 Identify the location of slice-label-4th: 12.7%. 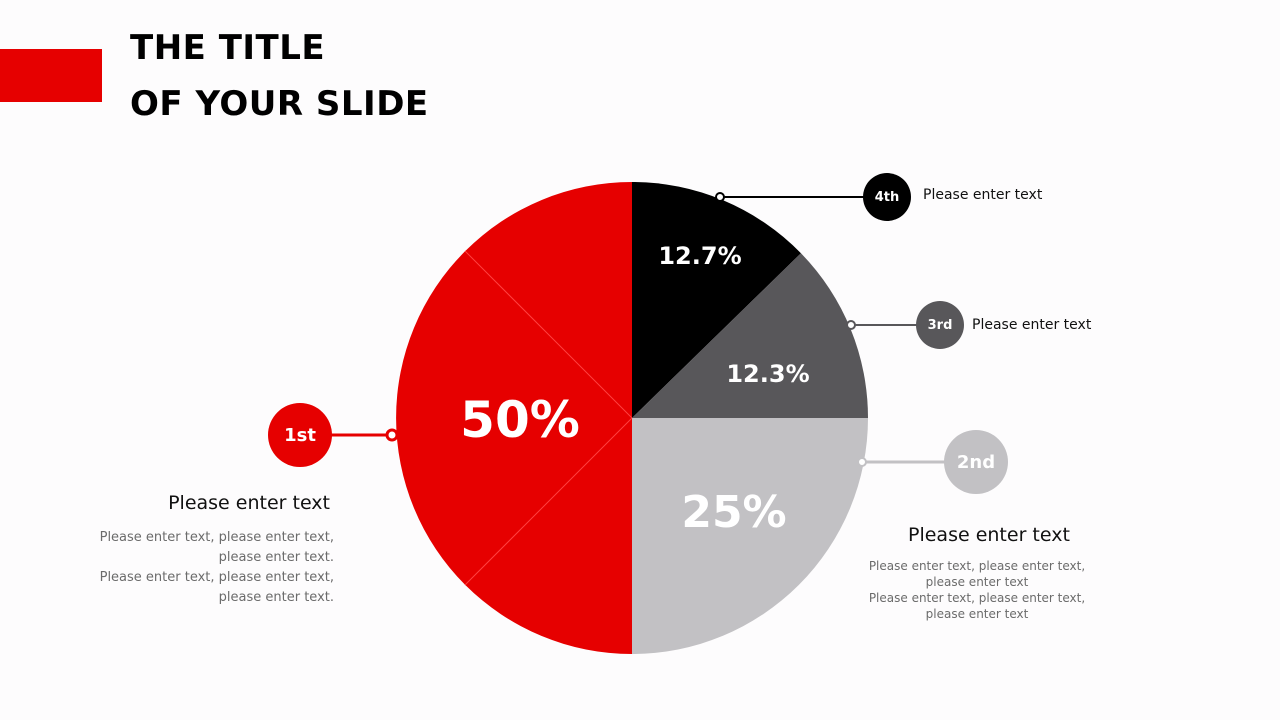
(699, 256).